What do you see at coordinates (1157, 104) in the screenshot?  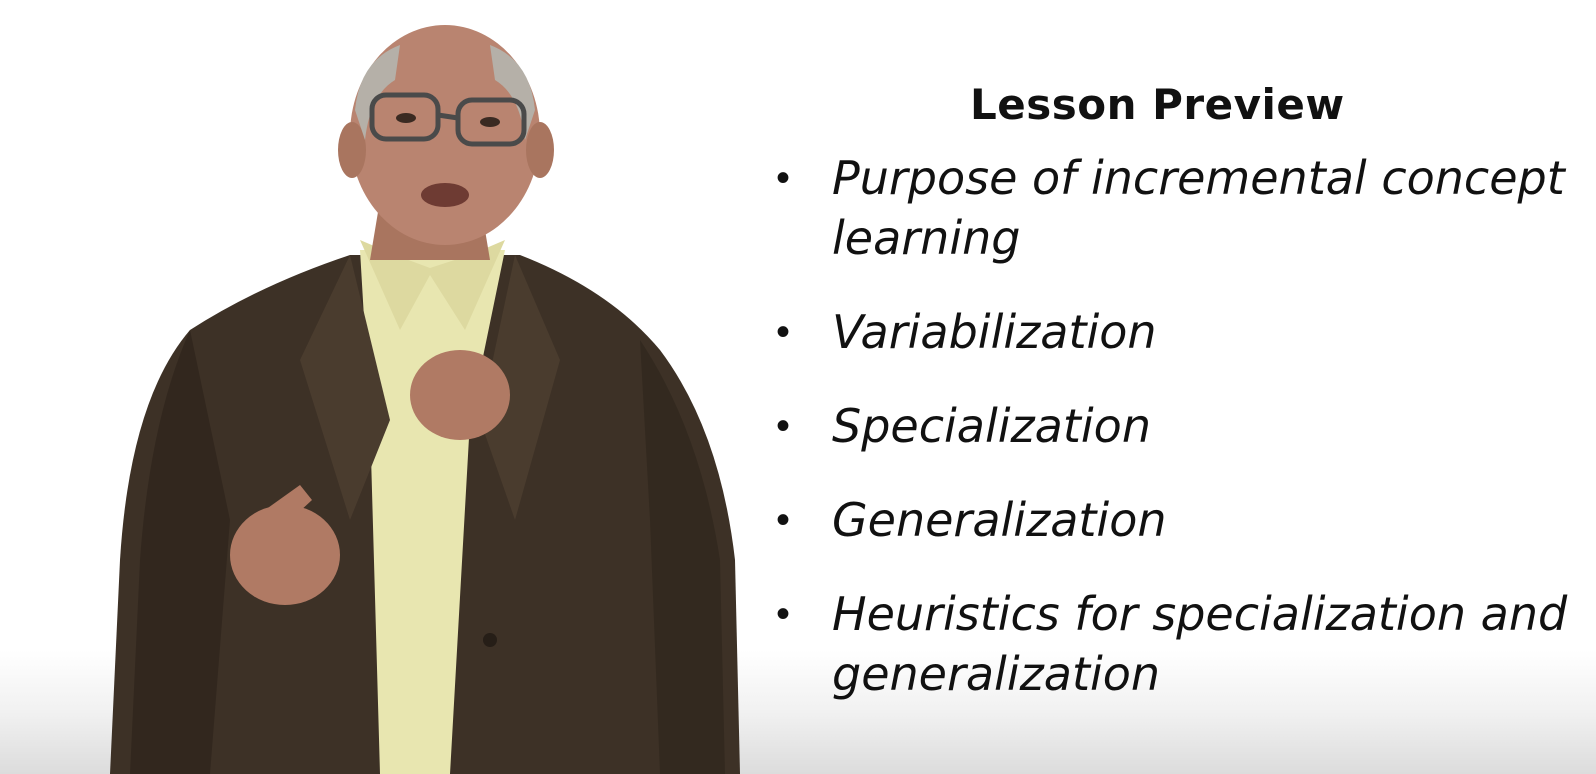 I see `slide-title: Lesson Preview` at bounding box center [1157, 104].